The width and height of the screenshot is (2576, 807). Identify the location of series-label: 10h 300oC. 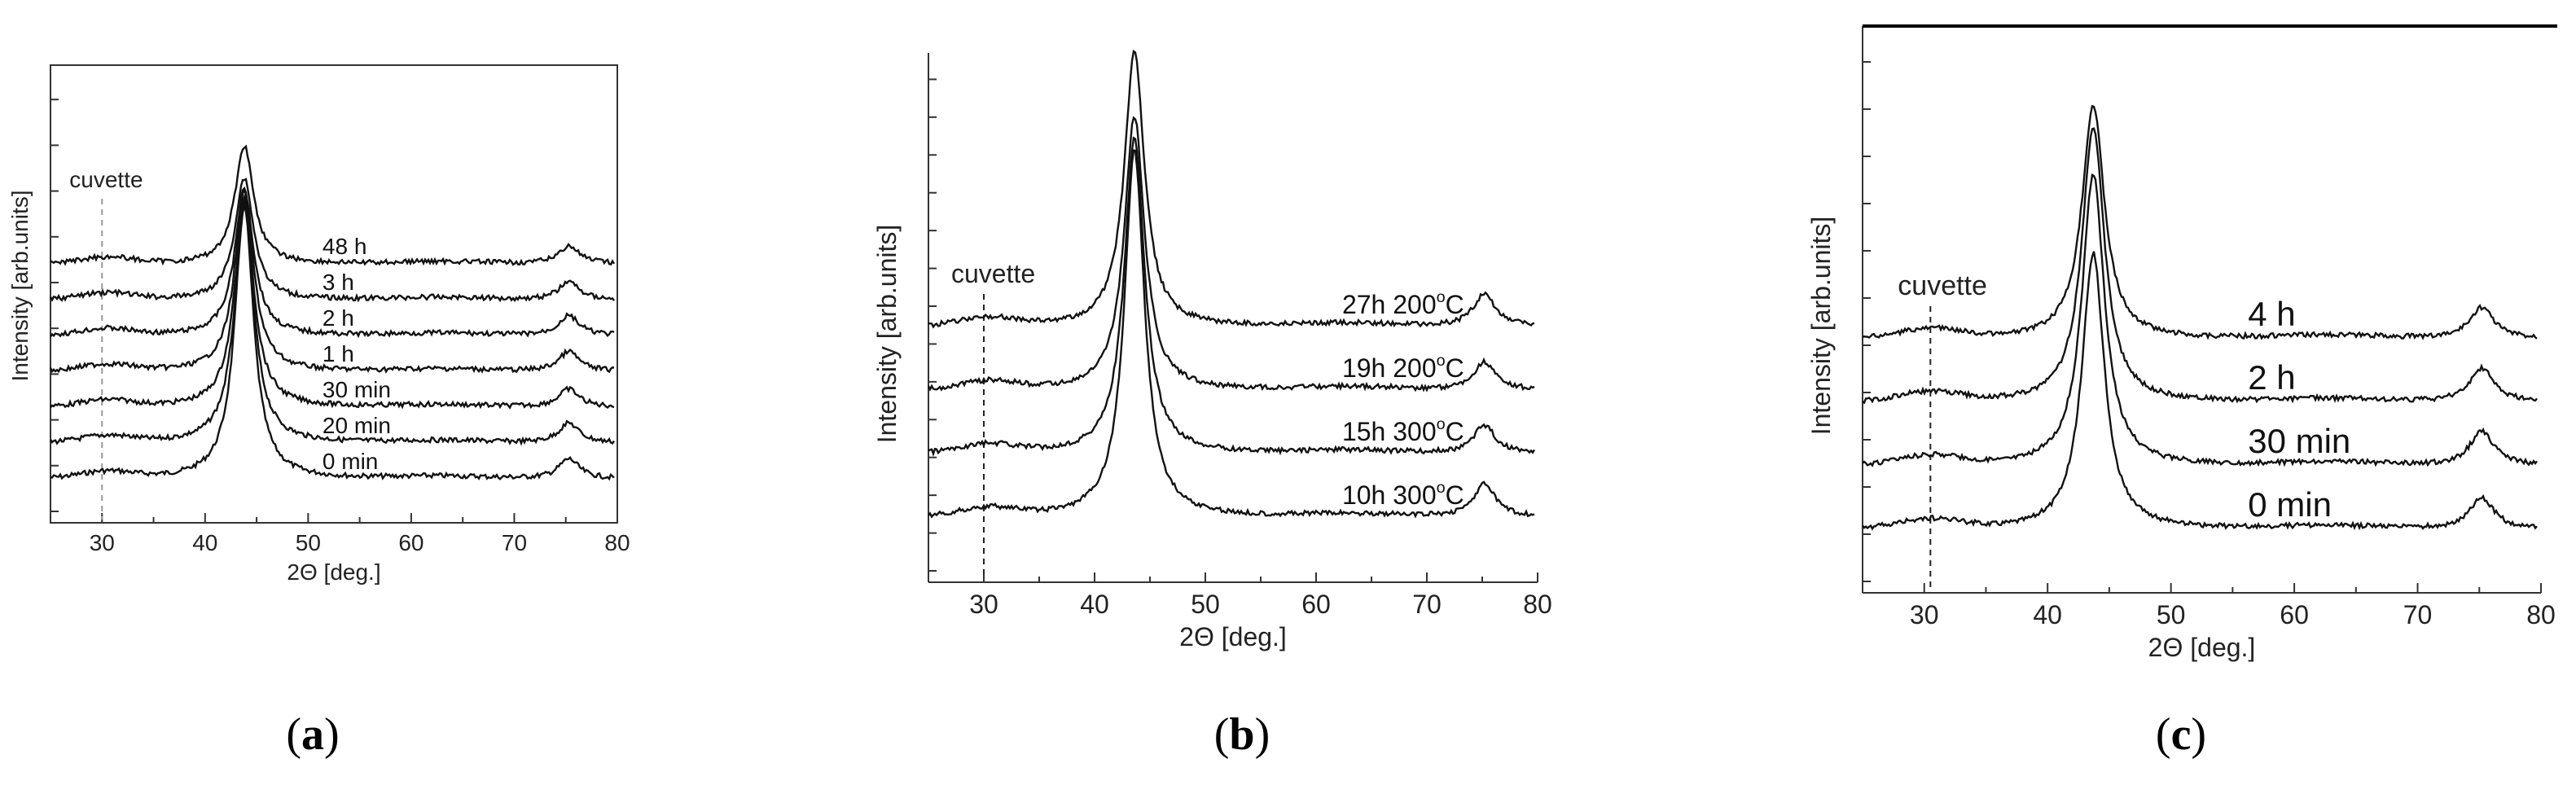
(1403, 494).